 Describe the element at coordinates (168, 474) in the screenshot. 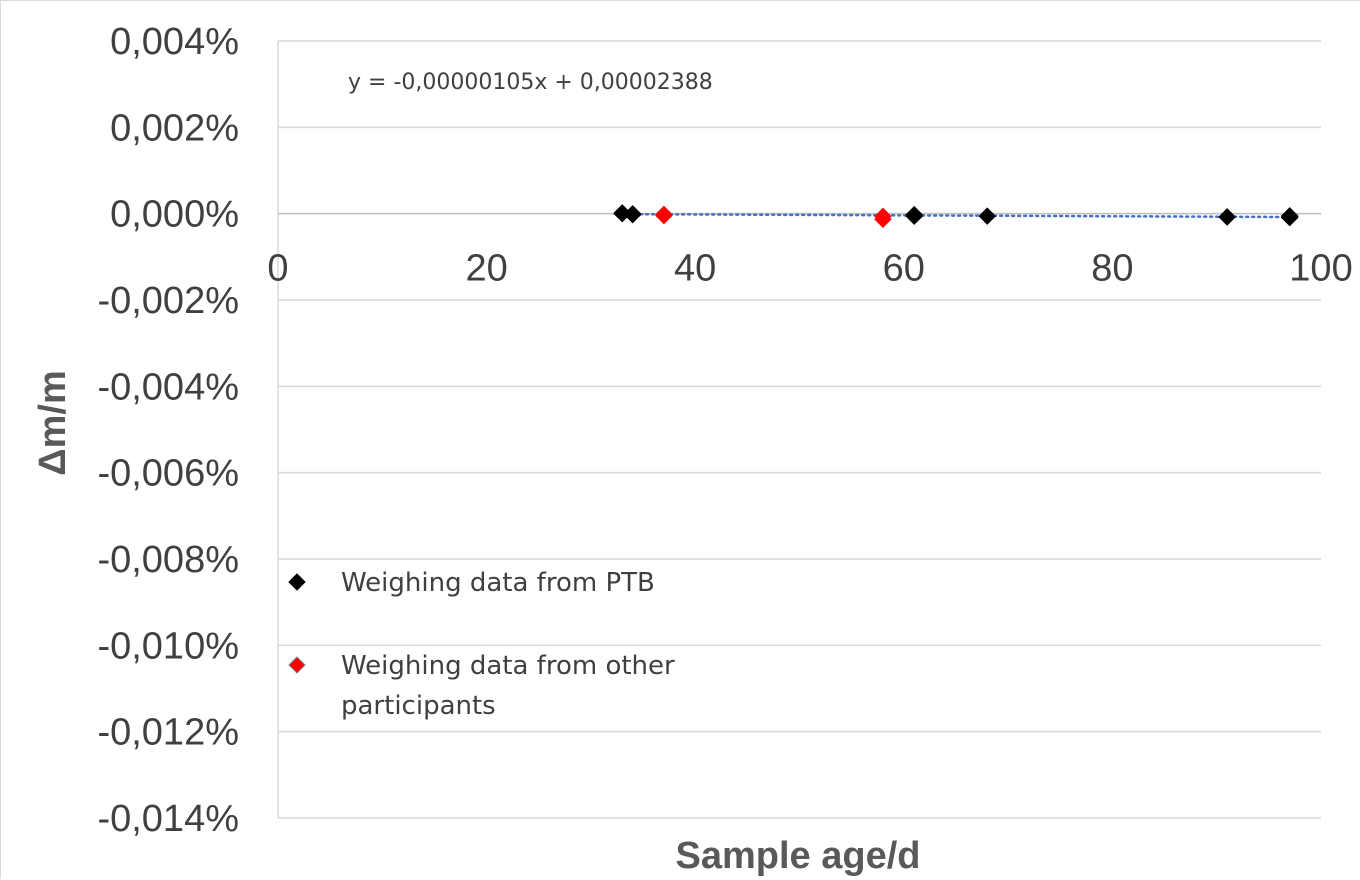

I see `y-tick-label: -0,006%` at that location.